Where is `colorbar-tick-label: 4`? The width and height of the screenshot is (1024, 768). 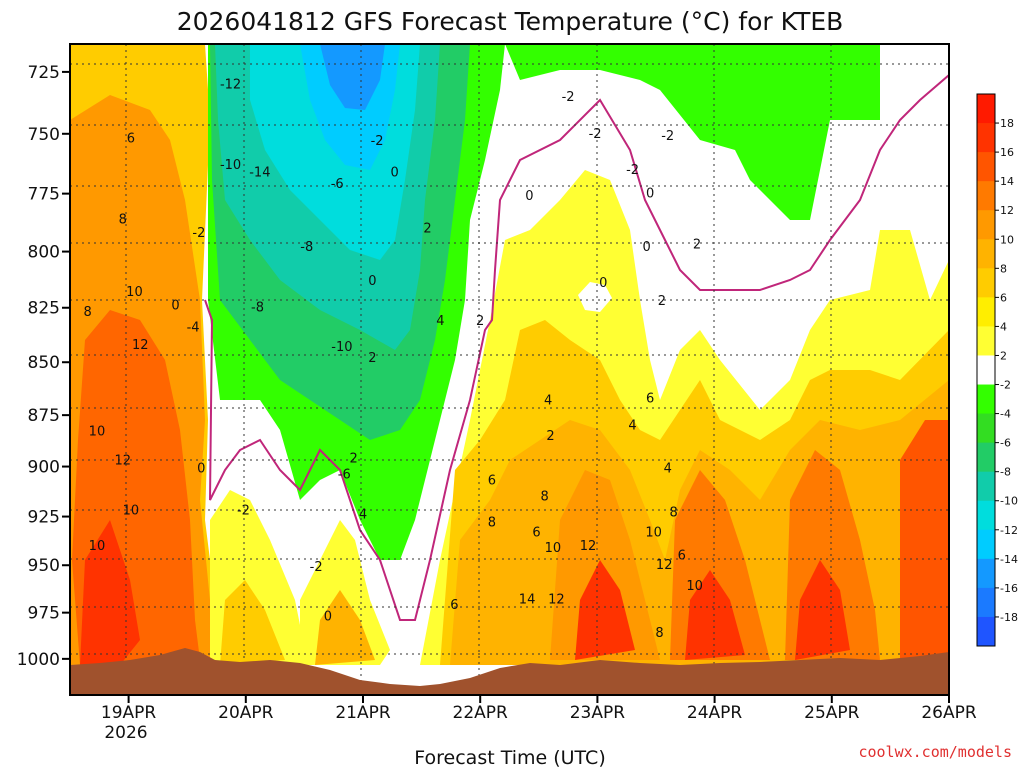
colorbar-tick-label: 4 is located at coordinates (1003, 326).